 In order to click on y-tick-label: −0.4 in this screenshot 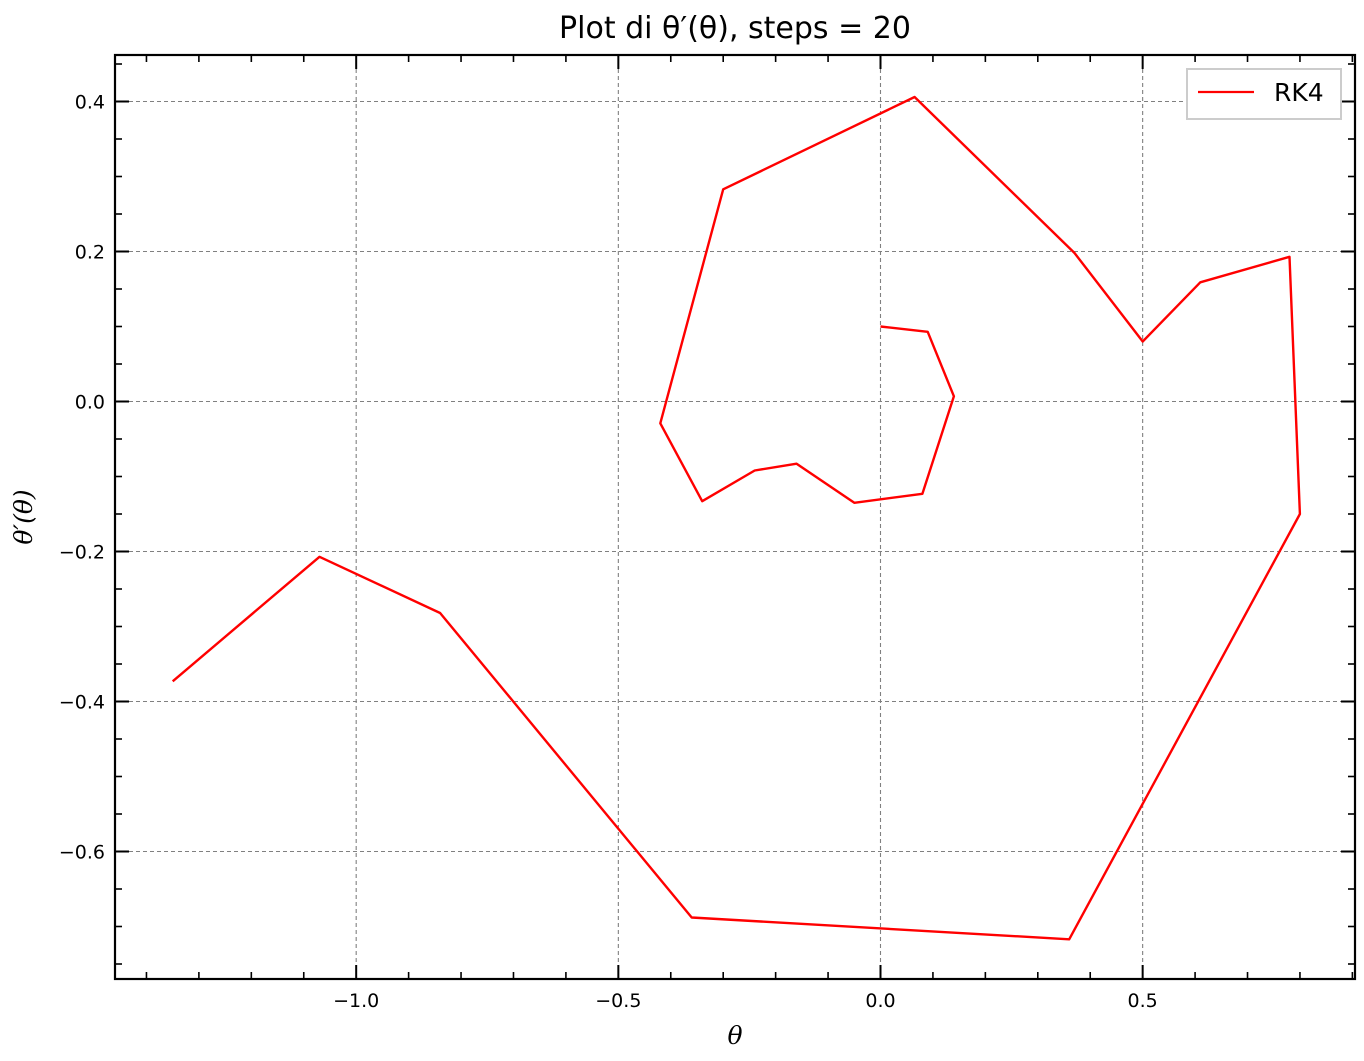, I will do `click(82, 703)`.